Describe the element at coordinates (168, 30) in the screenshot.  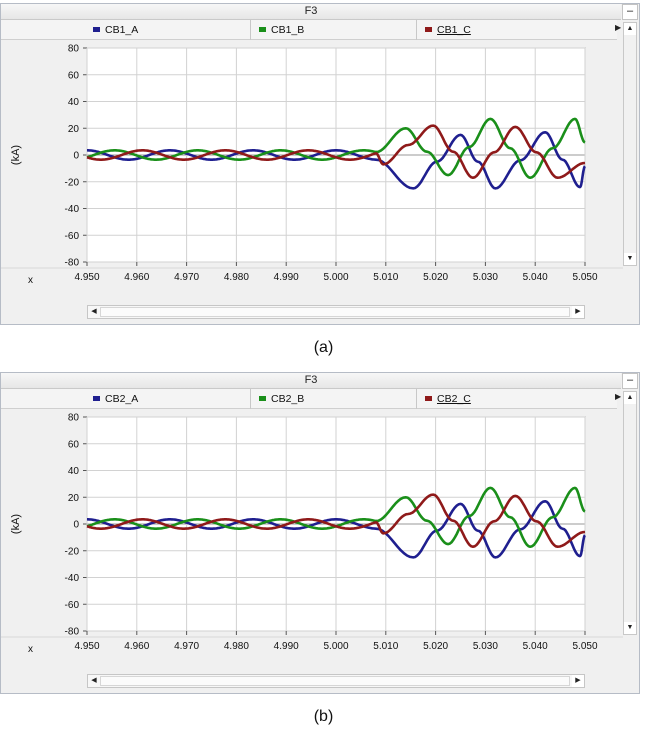
I see `legend-item: CB1_A` at that location.